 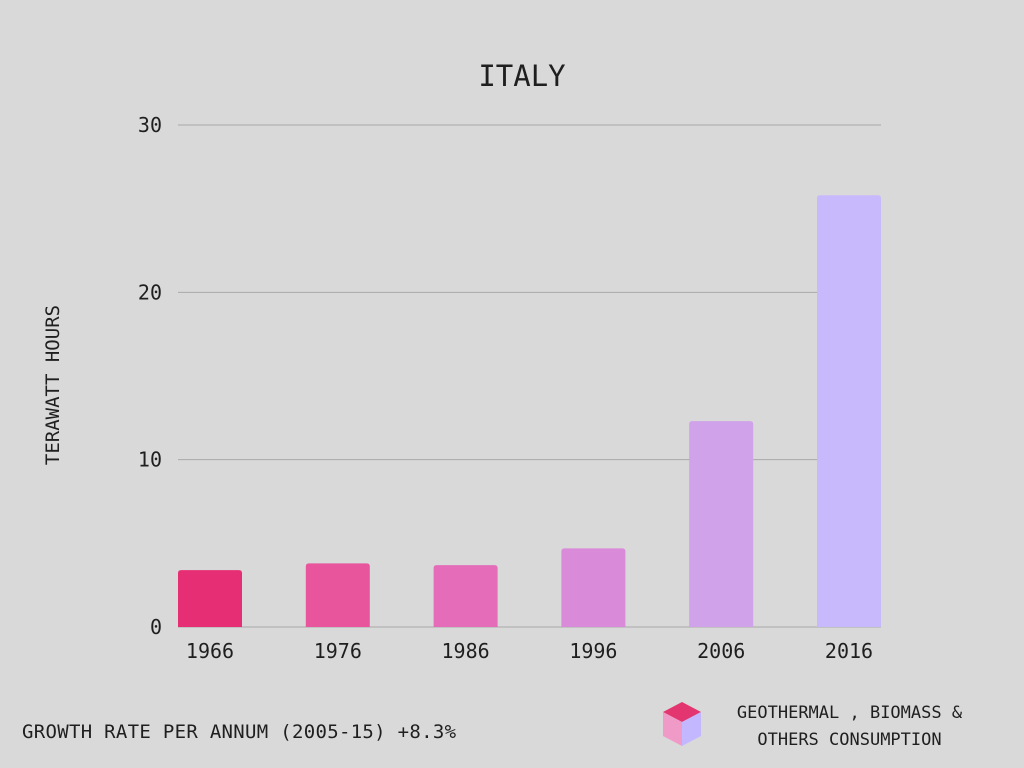 I want to click on x-tick-label: 1966, so click(x=210, y=651).